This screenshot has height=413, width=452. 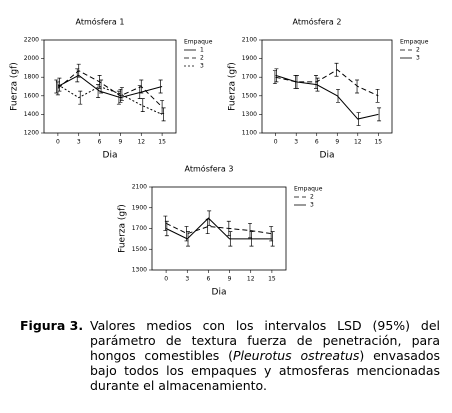 I want to click on y-tick-label: 2200, so click(x=31, y=40).